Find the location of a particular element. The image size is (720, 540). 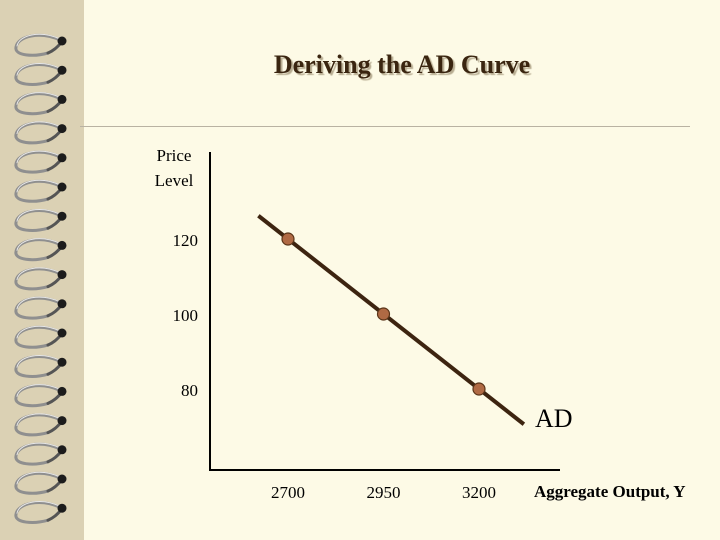

x-axis-label: Aggregate Output, Y is located at coordinates (610, 491).